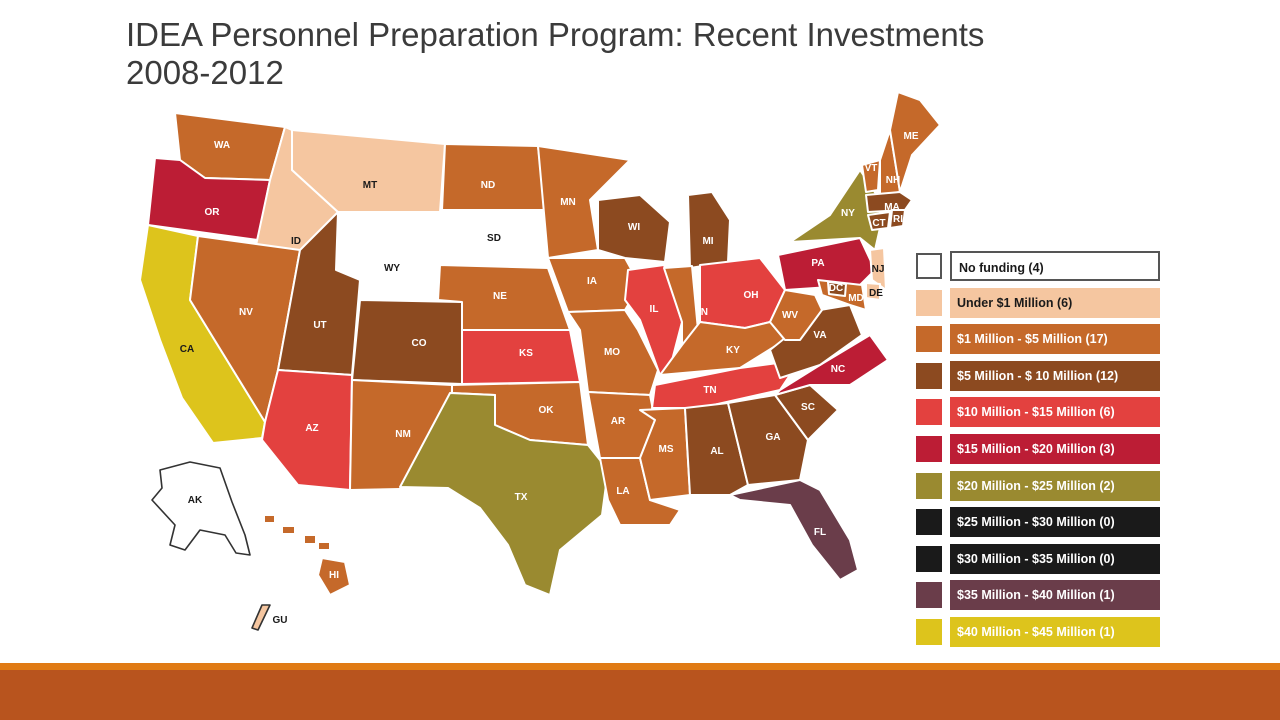 The height and width of the screenshot is (720, 1280). What do you see at coordinates (709, 230) in the screenshot?
I see `state-MI` at bounding box center [709, 230].